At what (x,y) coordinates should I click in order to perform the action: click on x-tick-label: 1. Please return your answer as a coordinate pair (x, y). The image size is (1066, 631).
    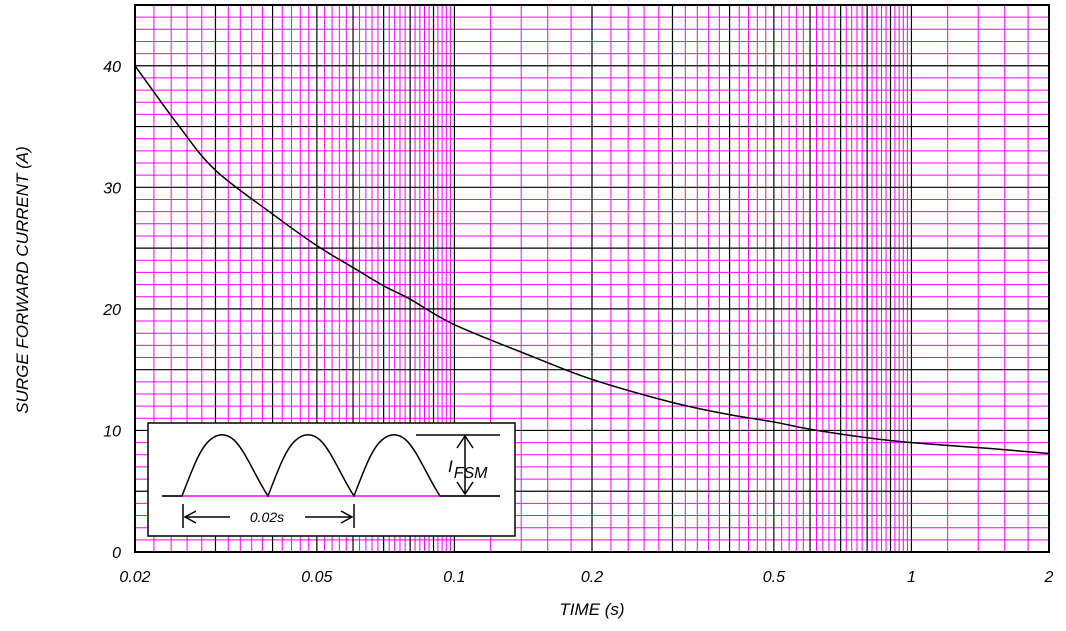
    Looking at the image, I should click on (911, 577).